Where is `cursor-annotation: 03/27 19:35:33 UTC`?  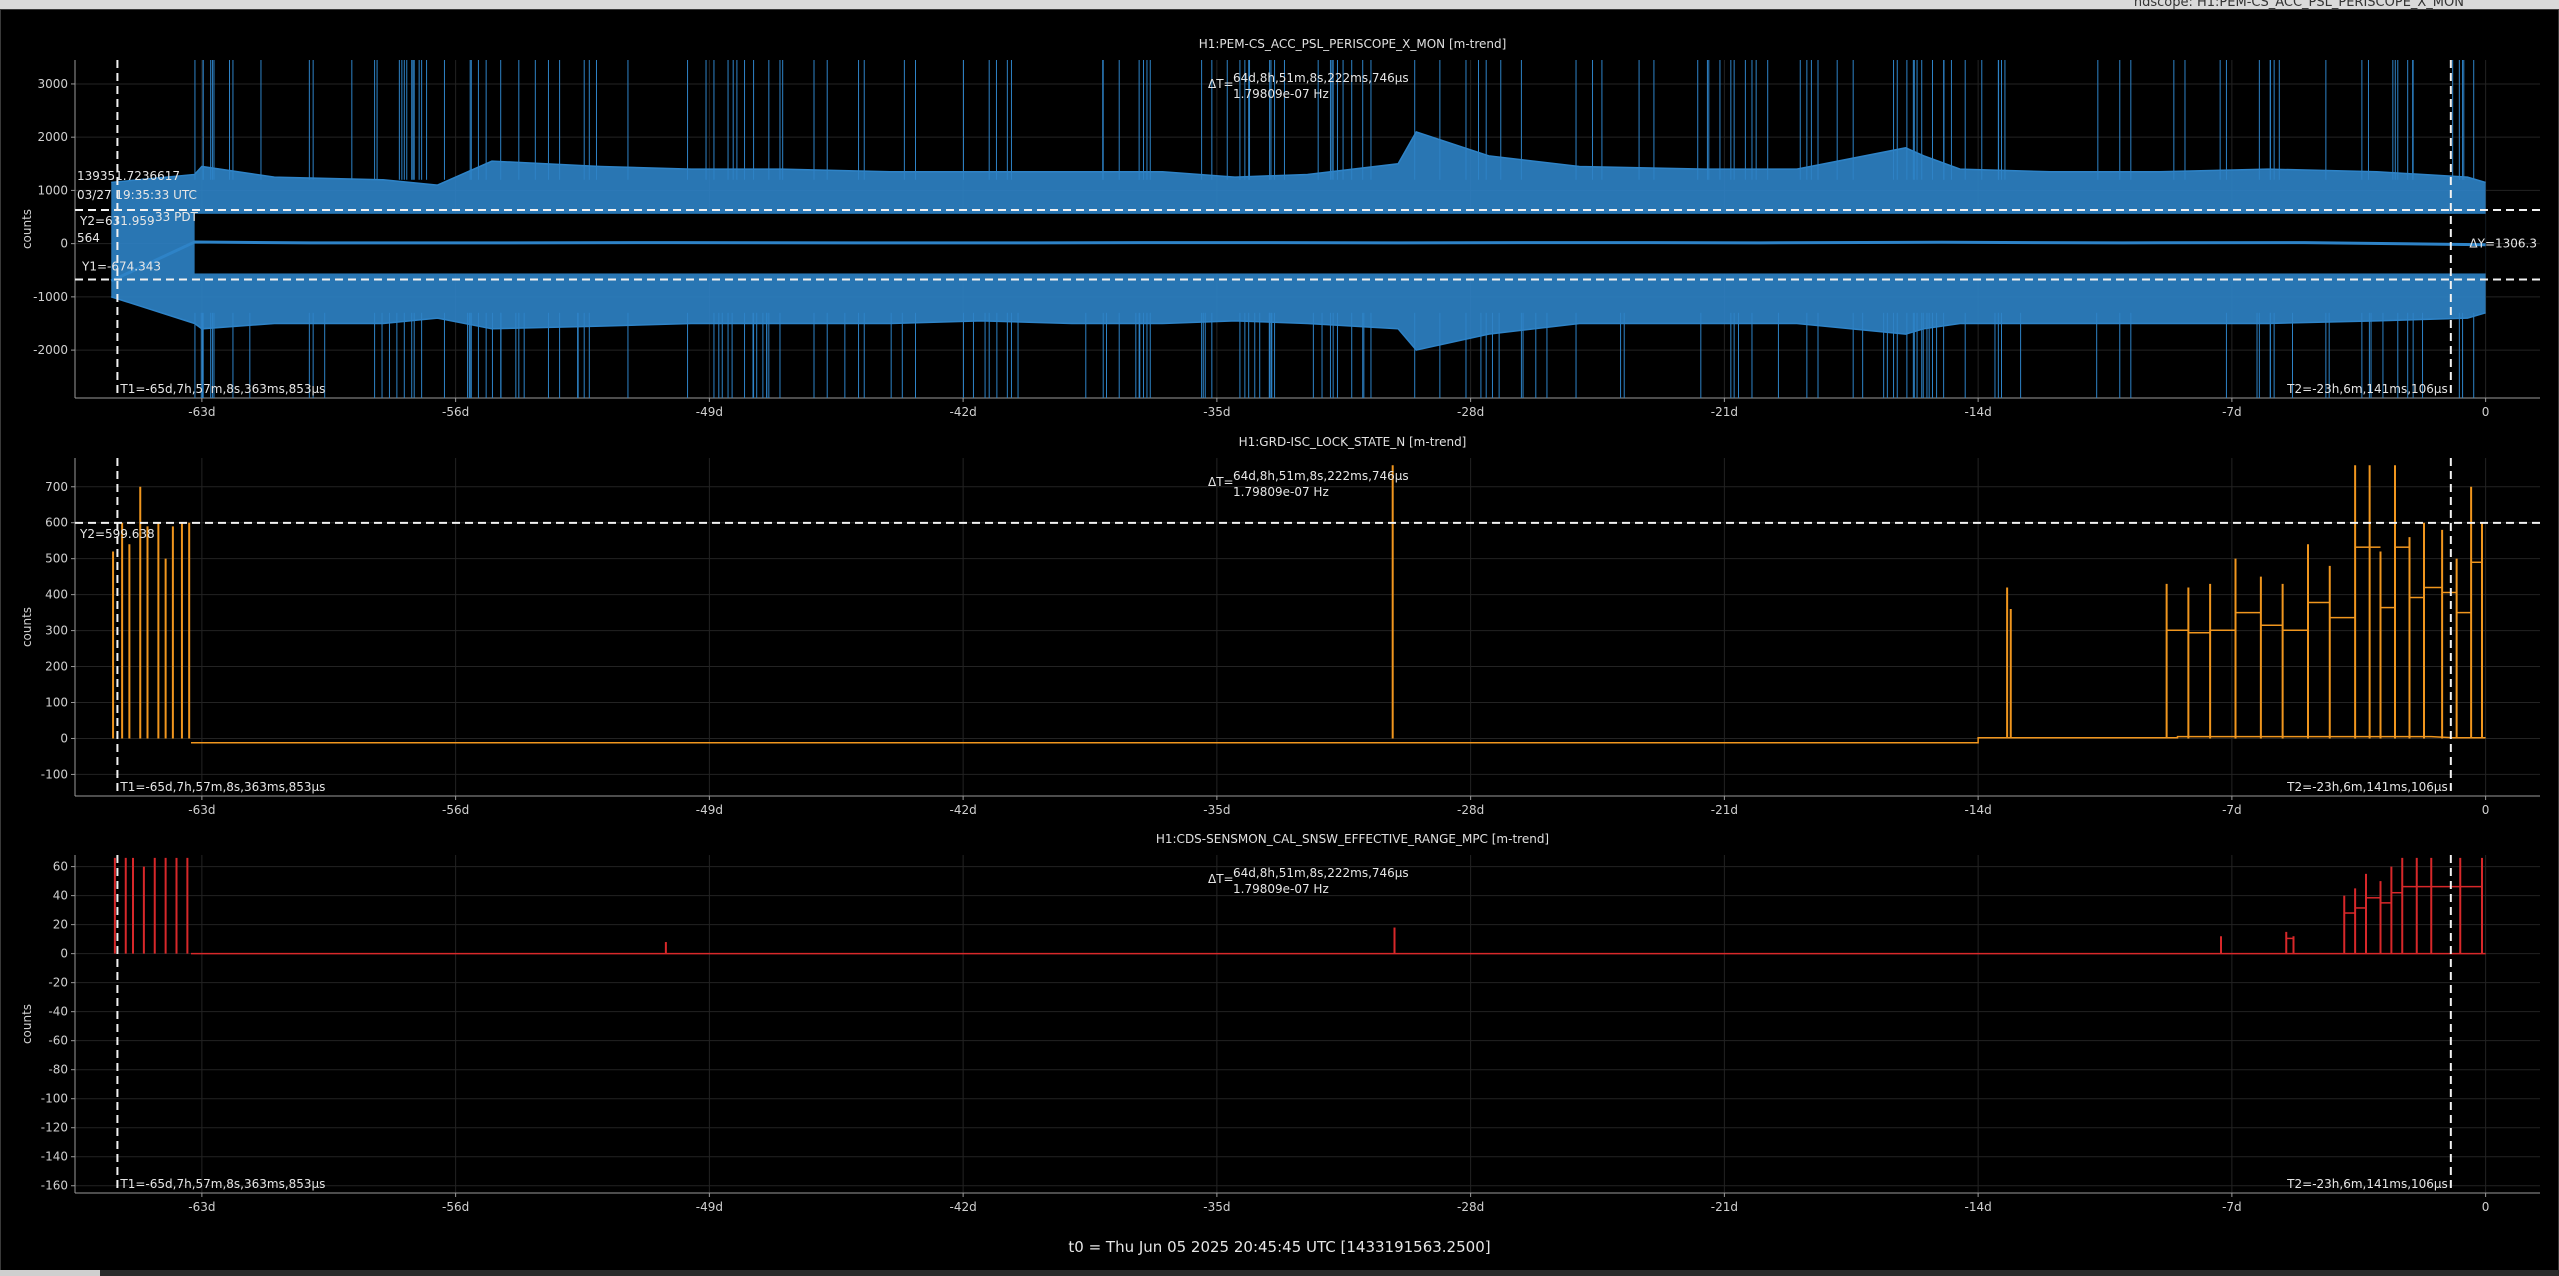 cursor-annotation: 03/27 19:35:33 UTC is located at coordinates (137, 195).